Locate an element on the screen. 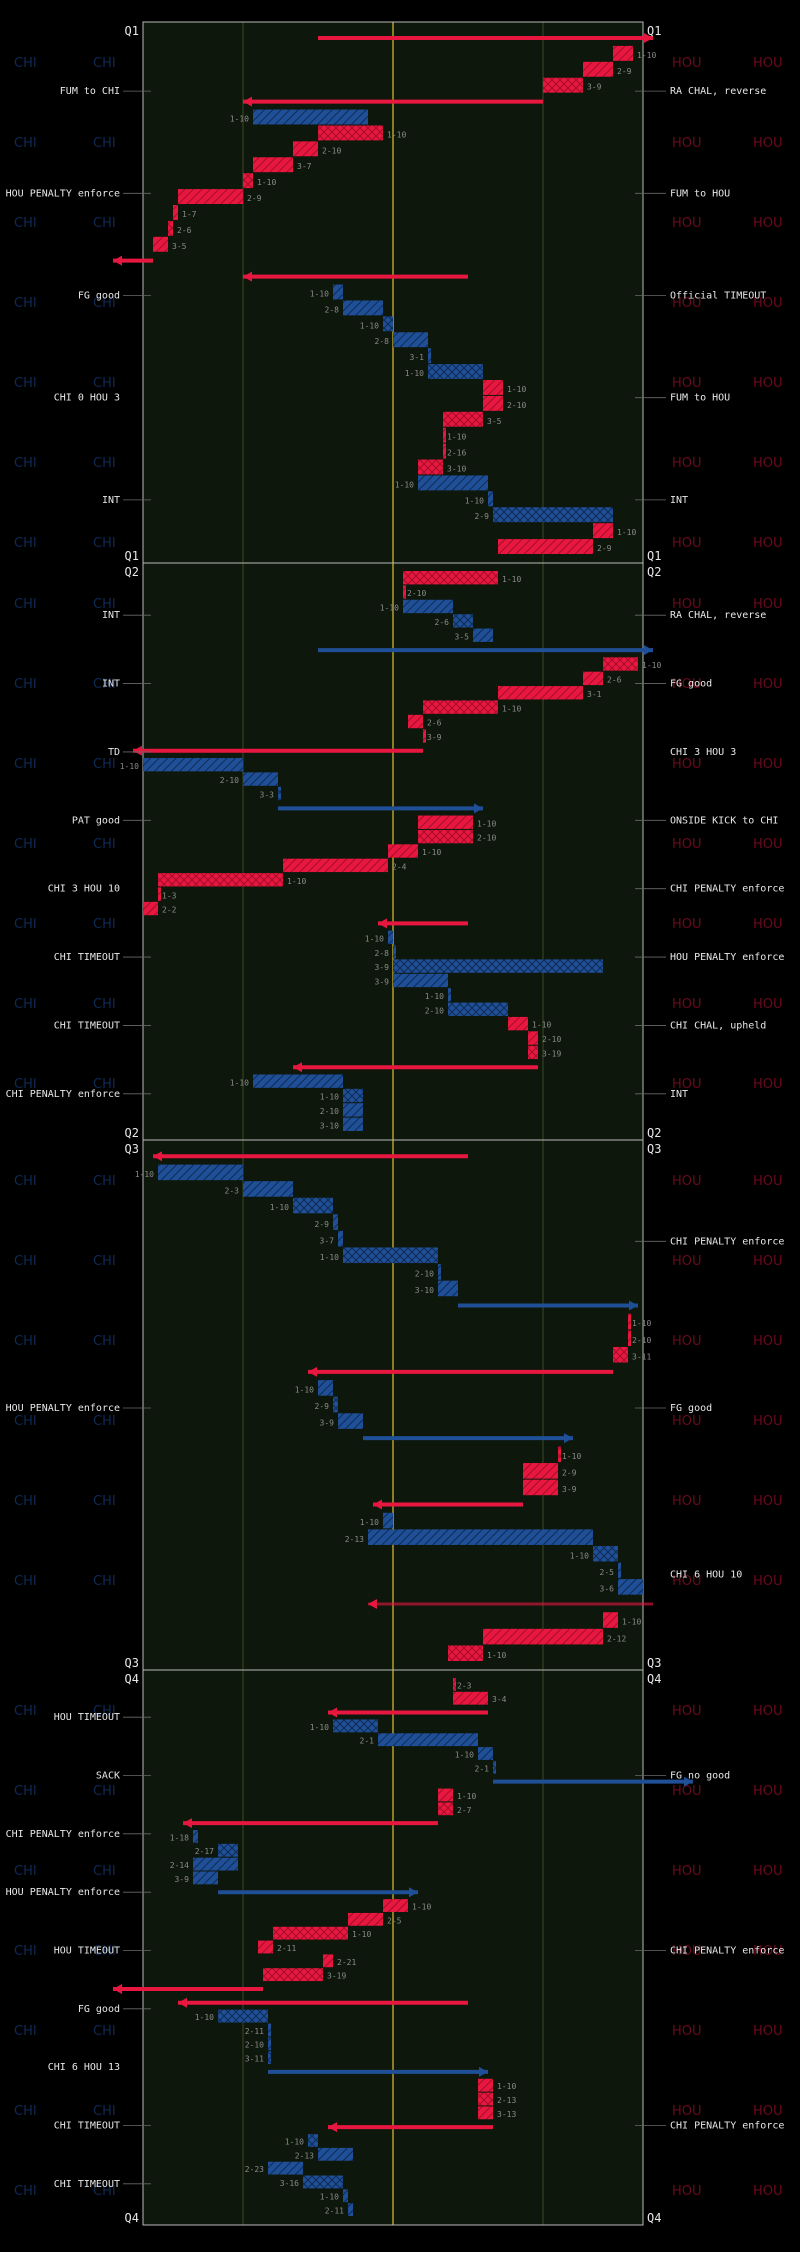 The width and height of the screenshot is (800, 2252). down-distance-label: 2-4 is located at coordinates (399, 866).